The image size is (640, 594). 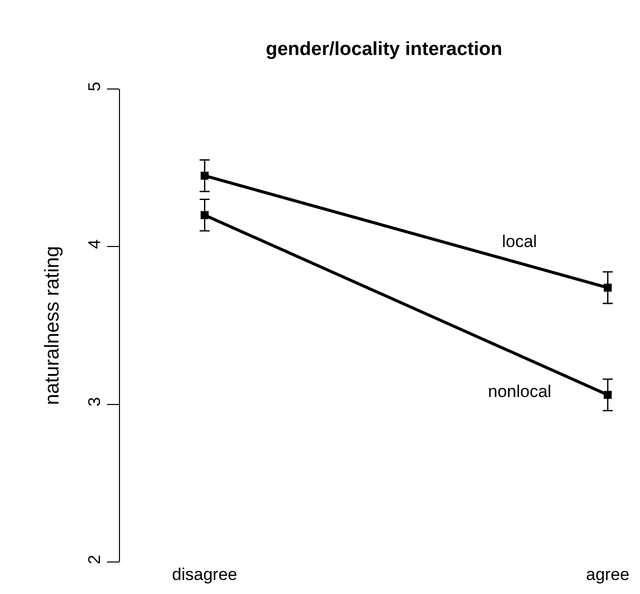 I want to click on x-tick-label: disagree, so click(x=205, y=574).